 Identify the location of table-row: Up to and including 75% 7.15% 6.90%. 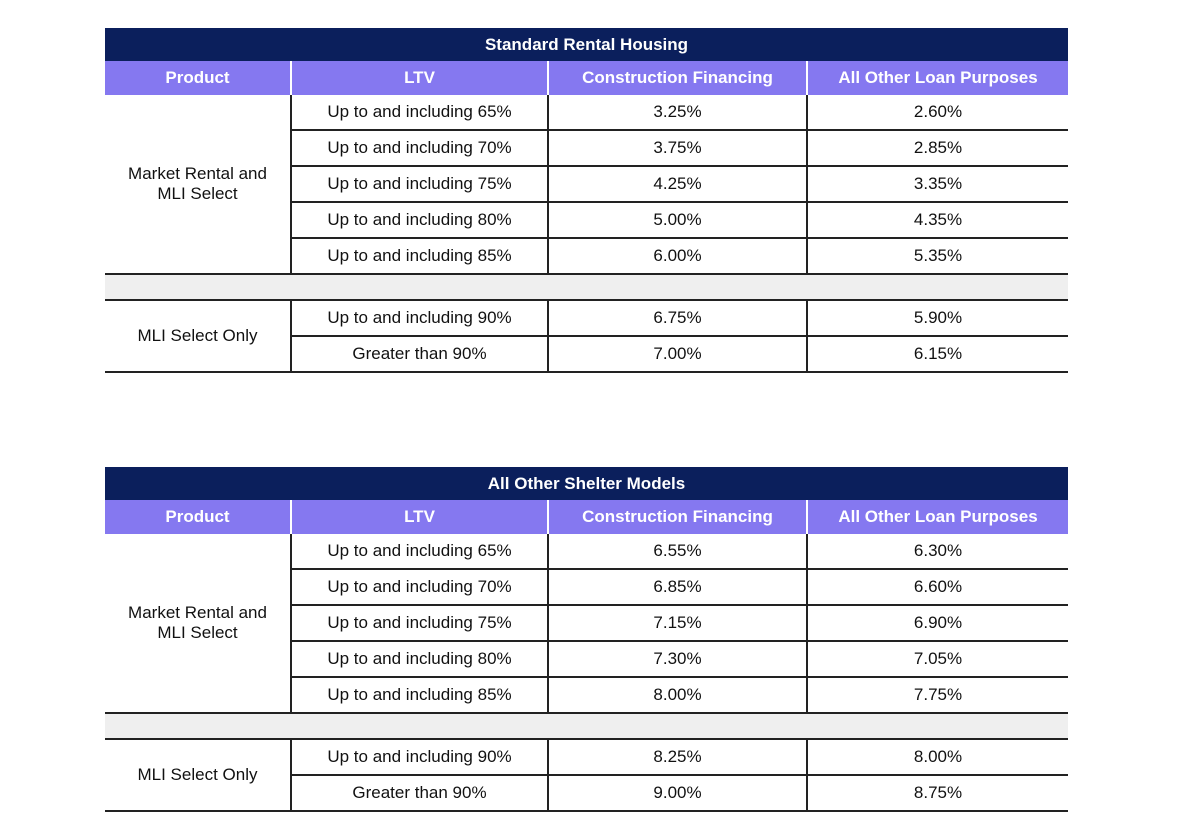
(586, 623).